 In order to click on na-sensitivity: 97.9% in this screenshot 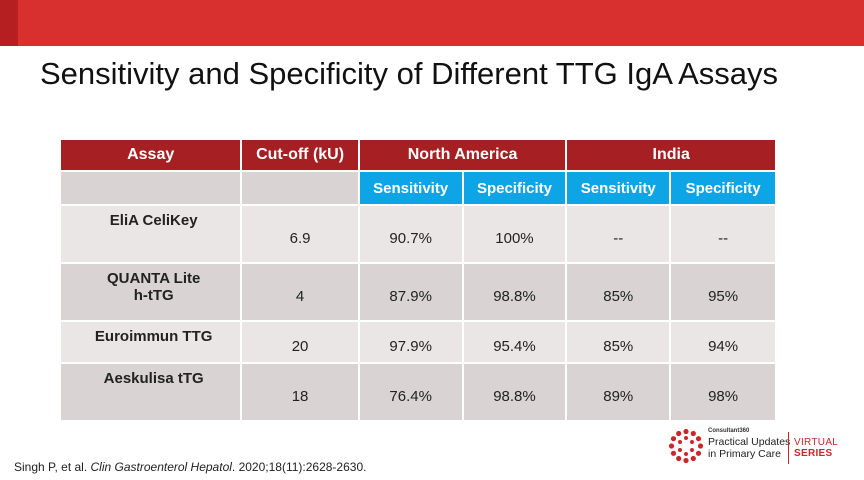, I will do `click(410, 342)`.